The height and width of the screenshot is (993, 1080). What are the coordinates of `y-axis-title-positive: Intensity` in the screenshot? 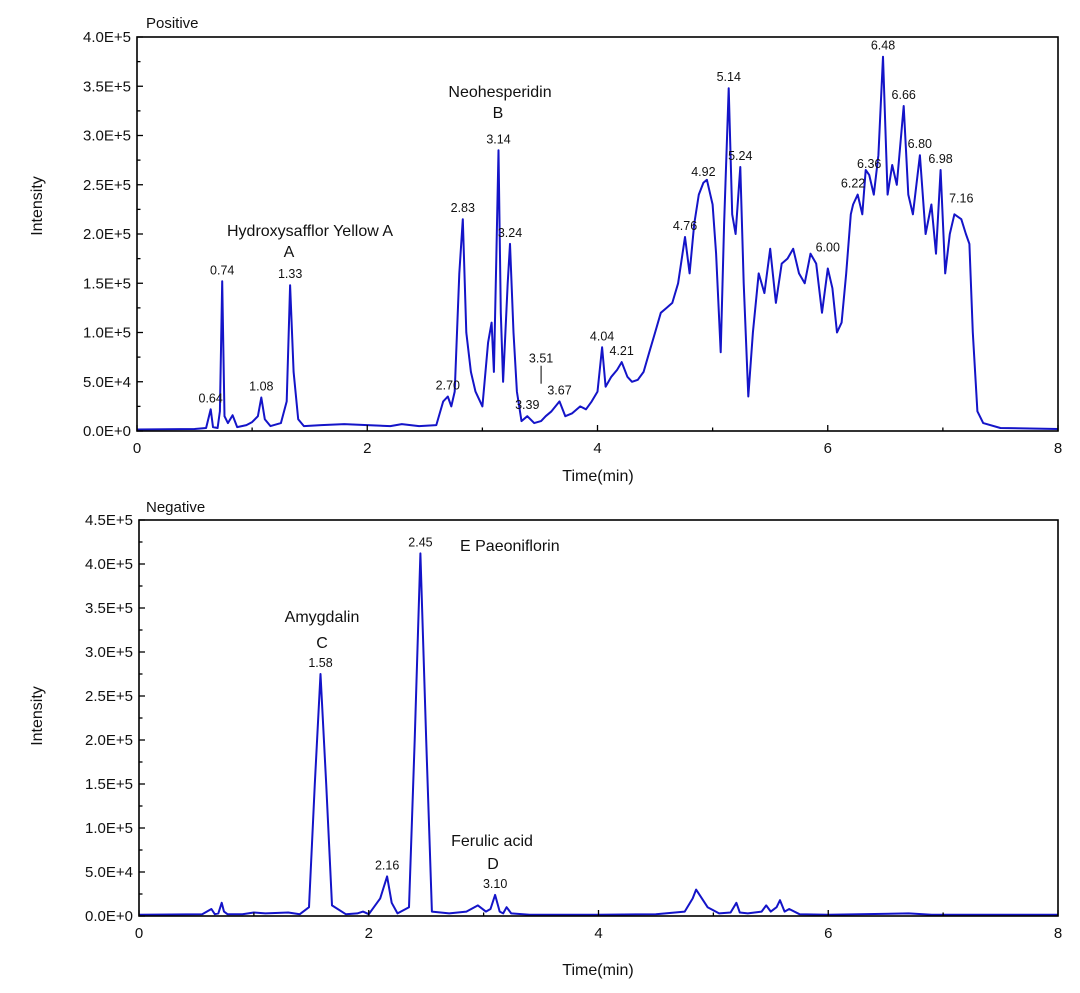 It's located at (37, 206).